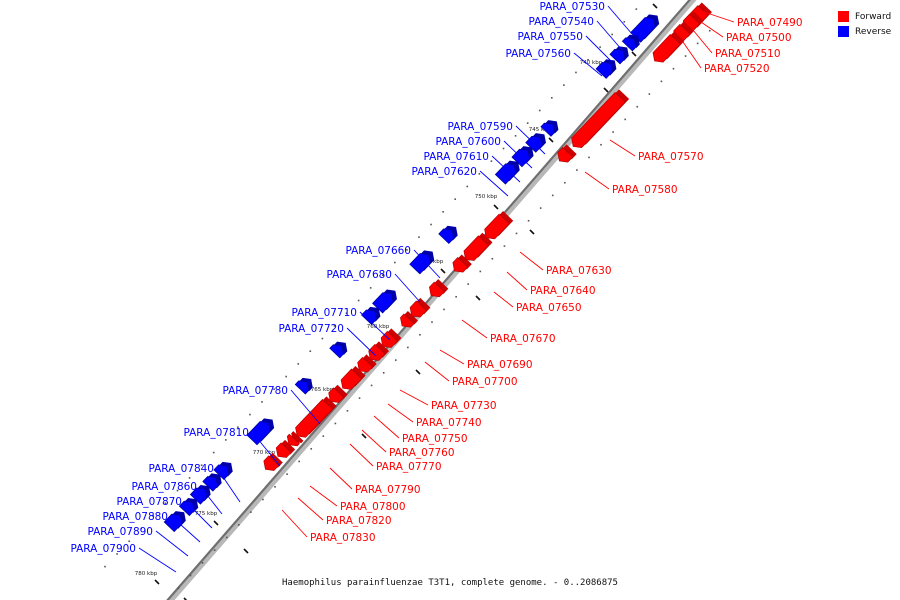 Image resolution: width=900 pixels, height=600 pixels. What do you see at coordinates (373, 507) in the screenshot?
I see `gene-label: PARA_07800` at bounding box center [373, 507].